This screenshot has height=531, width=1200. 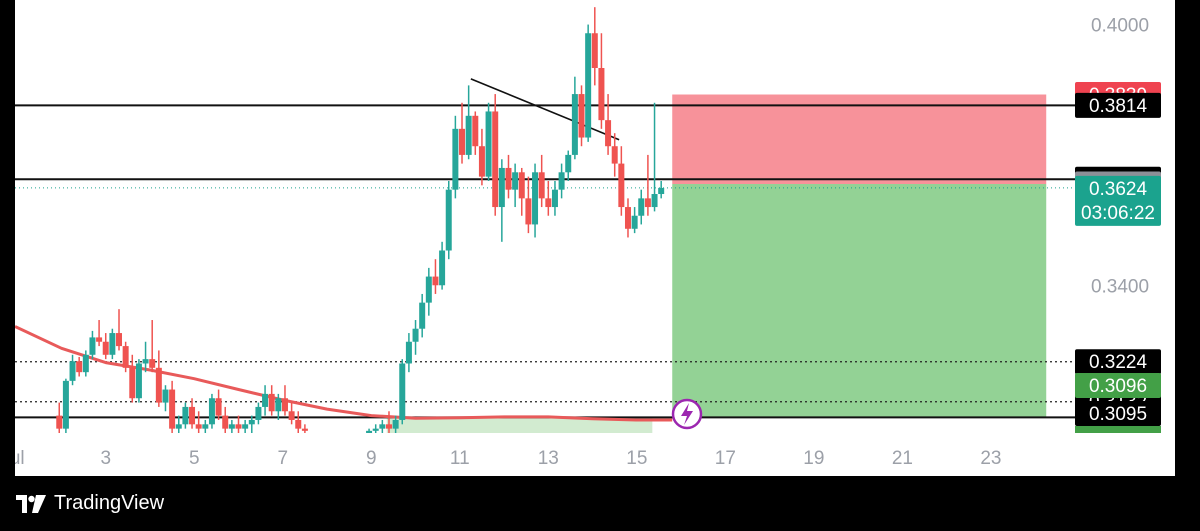 What do you see at coordinates (1118, 200) in the screenshot?
I see `price-tag-0-3624: 0.3624 03:06:22` at bounding box center [1118, 200].